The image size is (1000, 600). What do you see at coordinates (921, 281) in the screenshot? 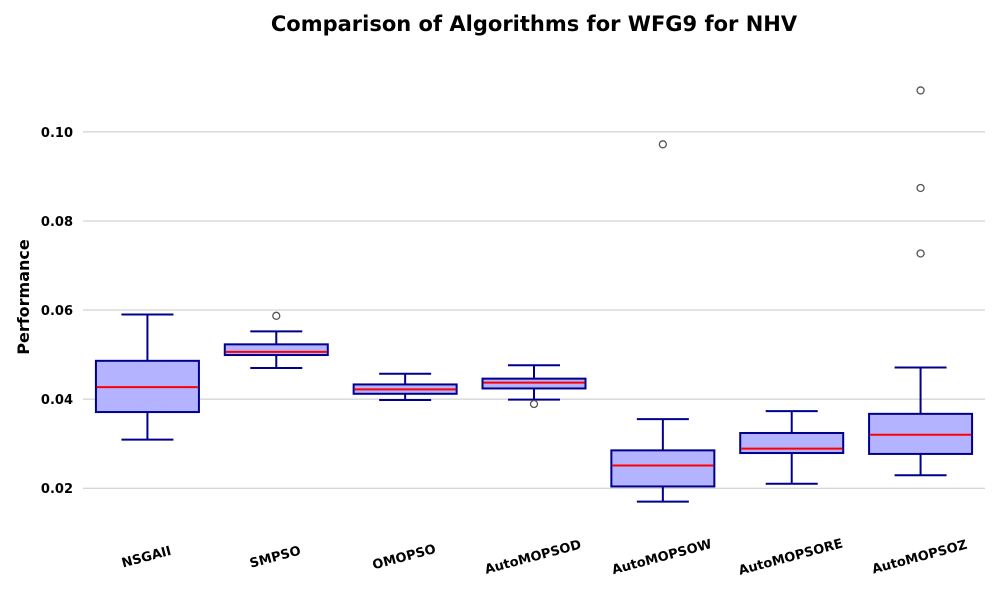
I see `box-AutoMOPSOZ` at bounding box center [921, 281].